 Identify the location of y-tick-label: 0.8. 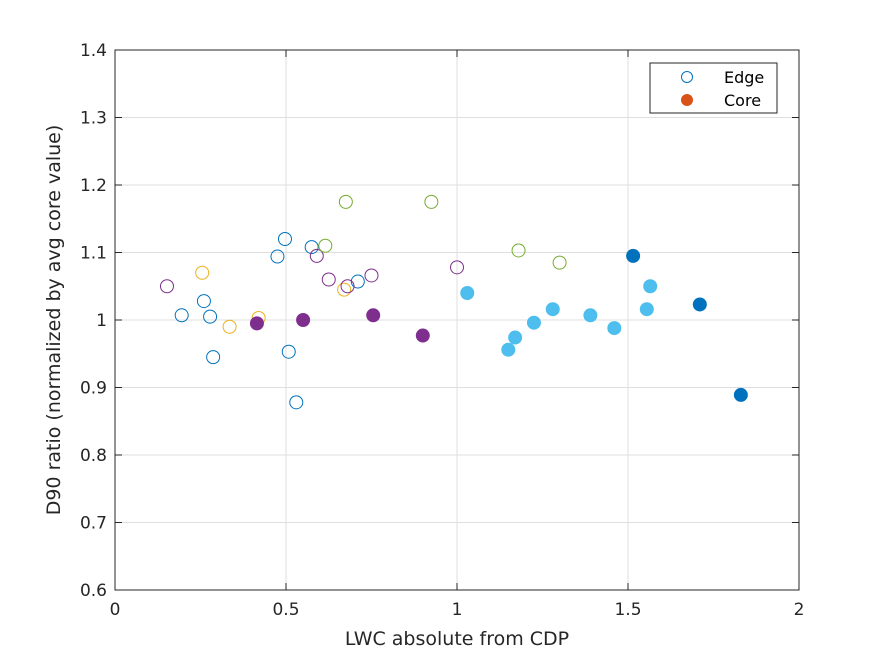
(93, 456).